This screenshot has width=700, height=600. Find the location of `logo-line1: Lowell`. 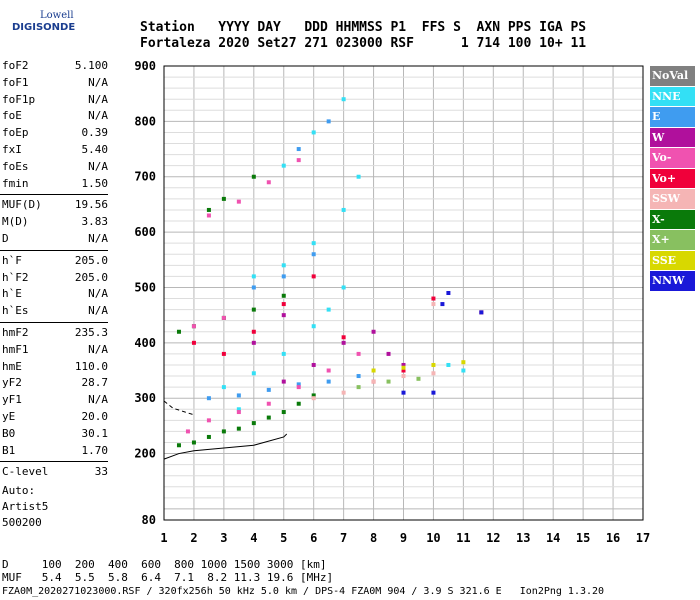

logo-line1: Lowell is located at coordinates (57, 15).